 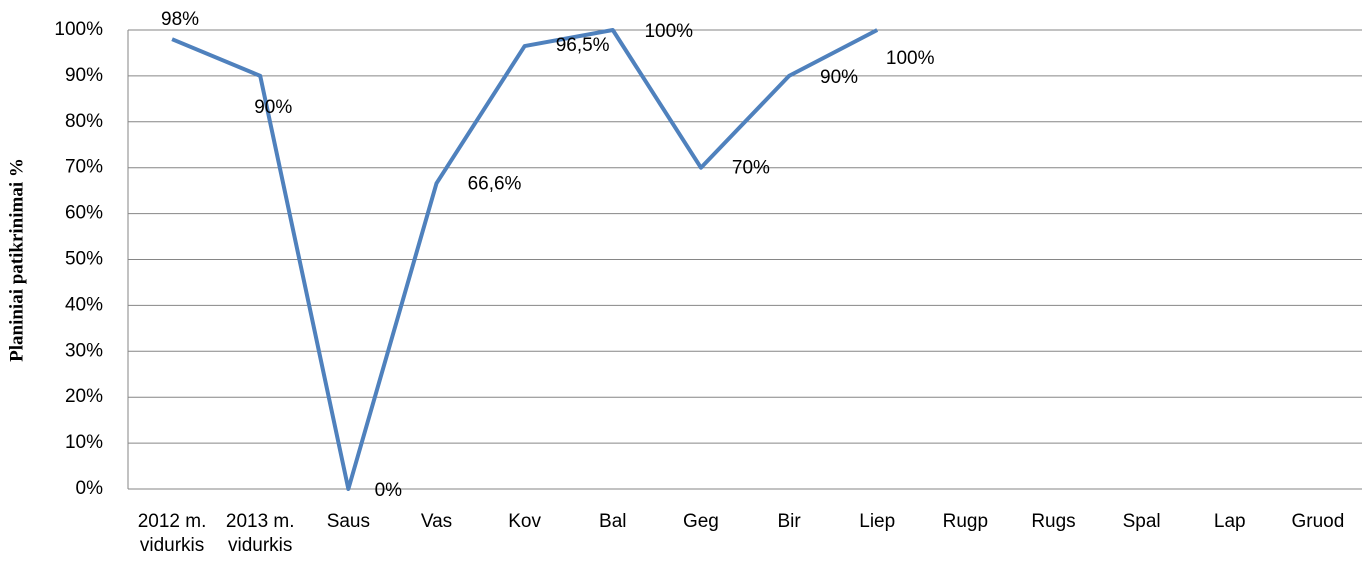 I want to click on x-tick-label: Geg, so click(x=700, y=521).